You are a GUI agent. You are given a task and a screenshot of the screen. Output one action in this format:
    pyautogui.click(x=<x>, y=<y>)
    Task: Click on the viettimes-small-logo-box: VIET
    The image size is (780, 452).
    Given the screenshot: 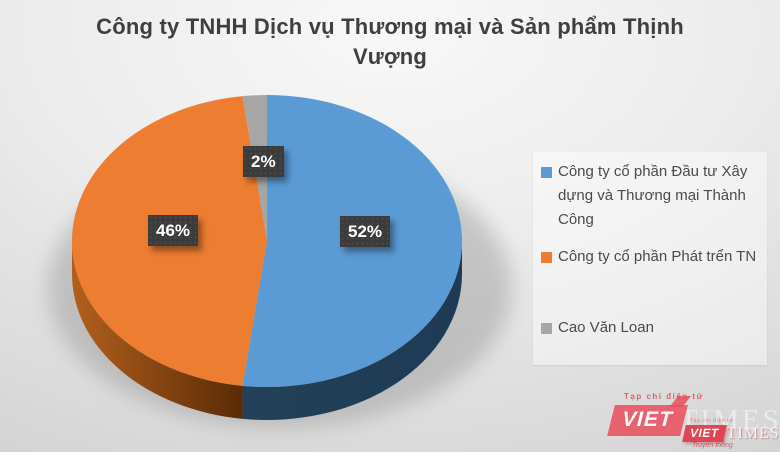 What is the action you would take?
    pyautogui.click(x=704, y=433)
    